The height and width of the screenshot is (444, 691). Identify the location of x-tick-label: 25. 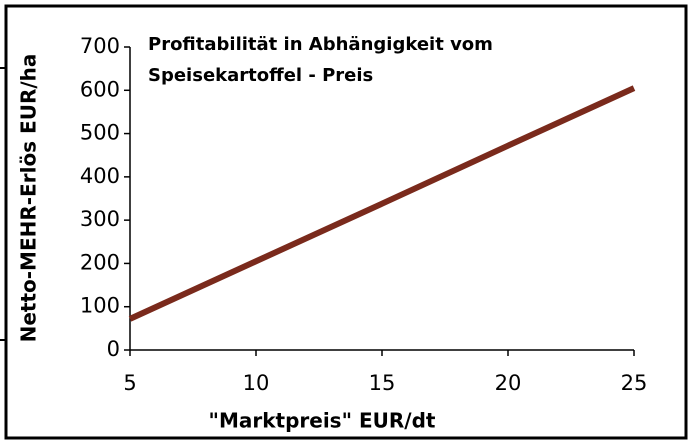
(634, 383).